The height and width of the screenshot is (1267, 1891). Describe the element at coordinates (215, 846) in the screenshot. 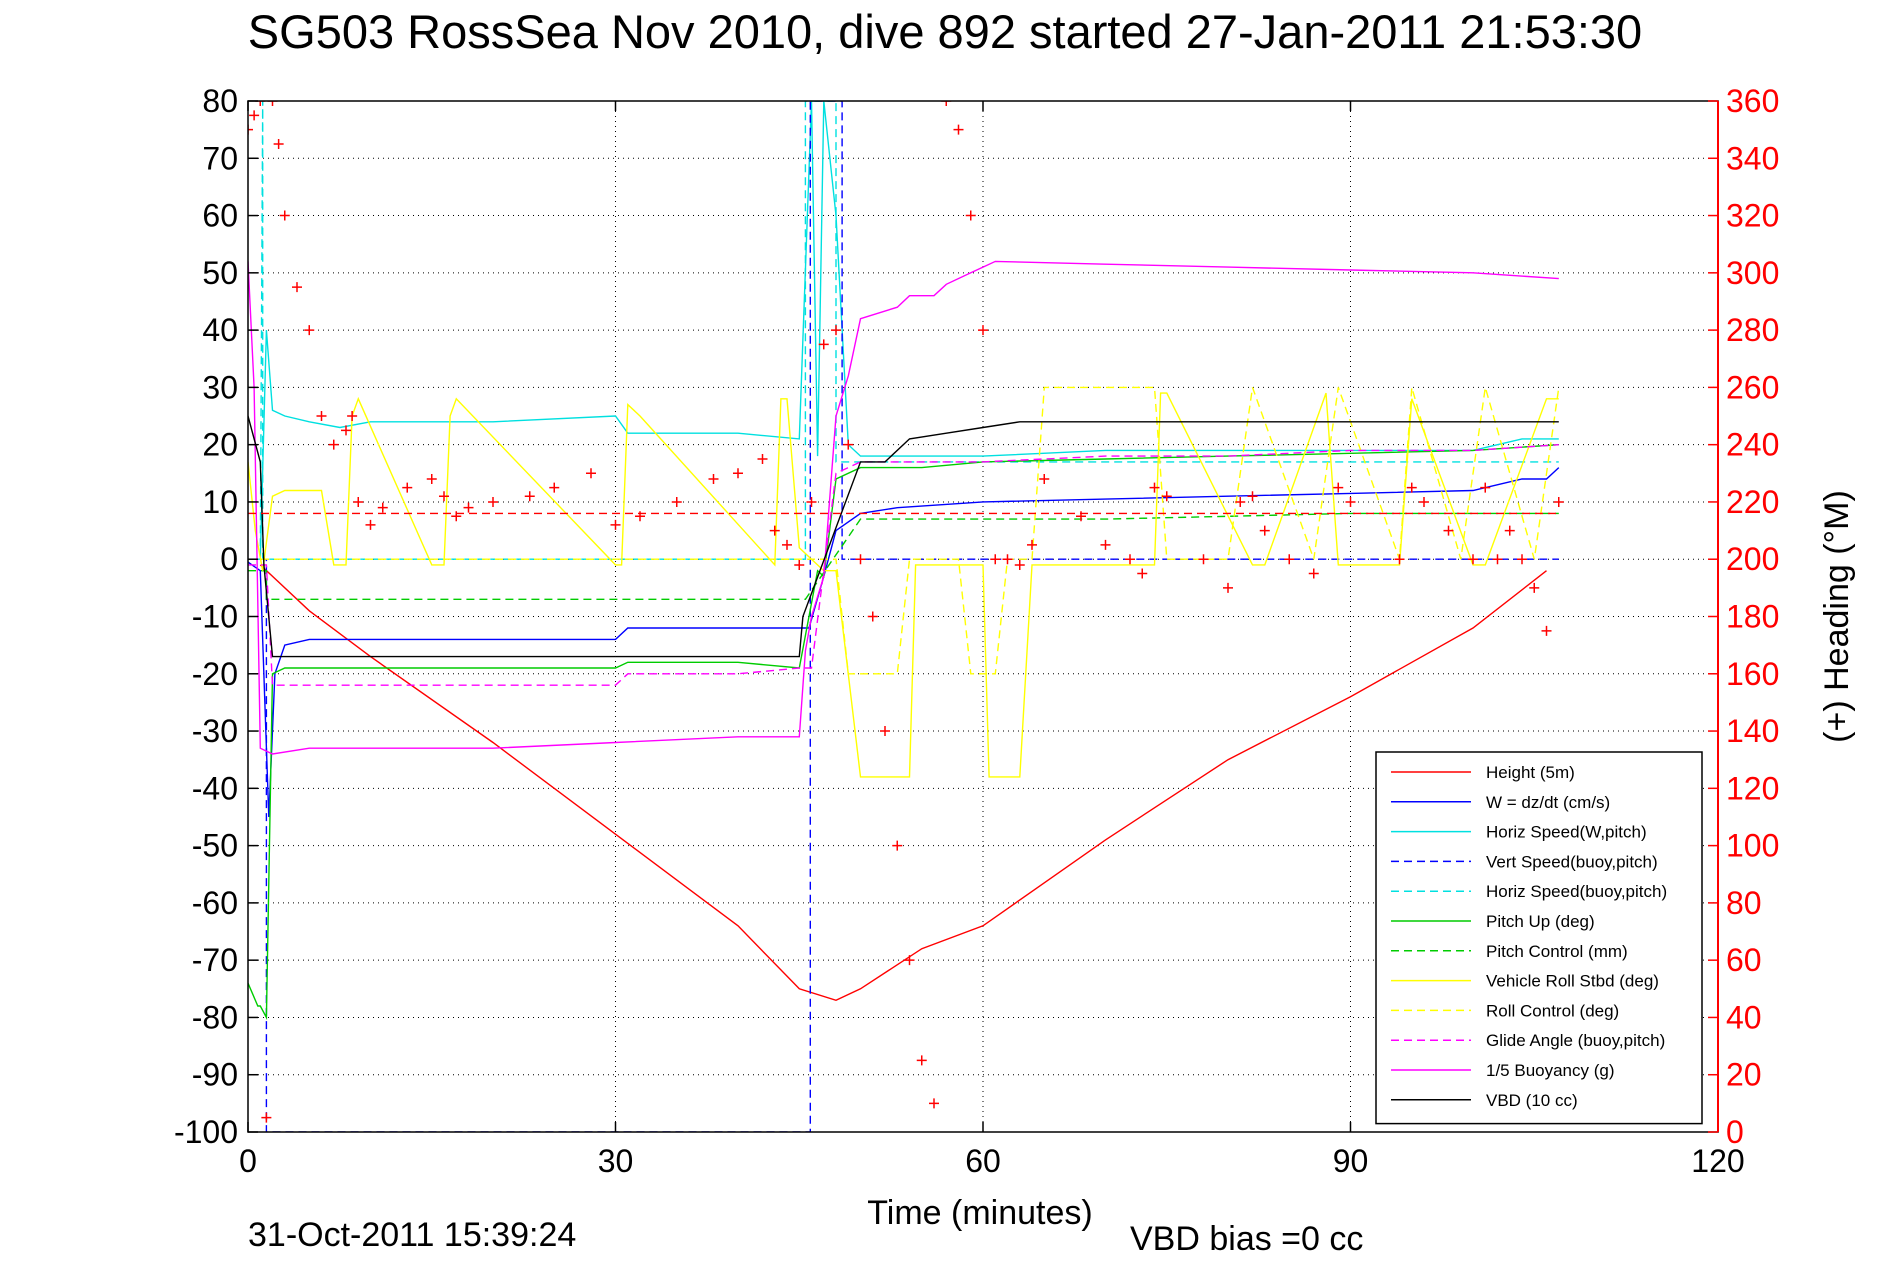

I see `y-tick-label: -50` at that location.